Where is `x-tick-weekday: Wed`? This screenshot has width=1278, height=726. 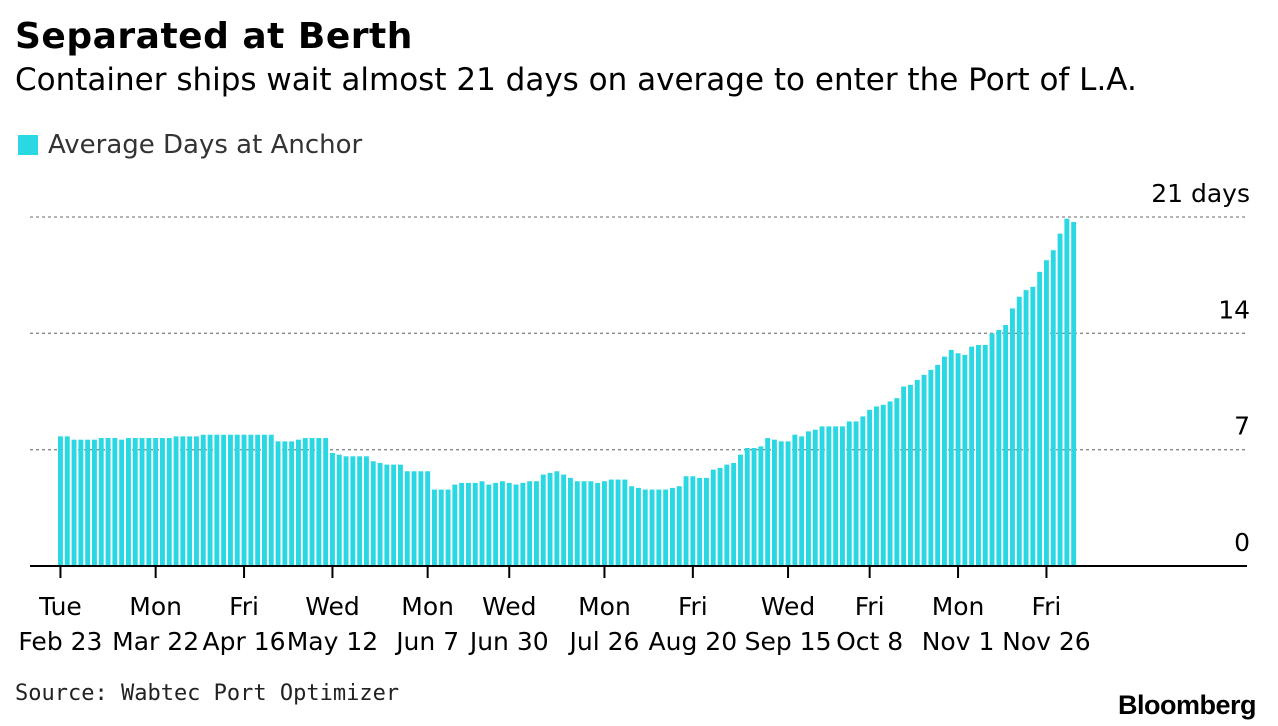
x-tick-weekday: Wed is located at coordinates (788, 606).